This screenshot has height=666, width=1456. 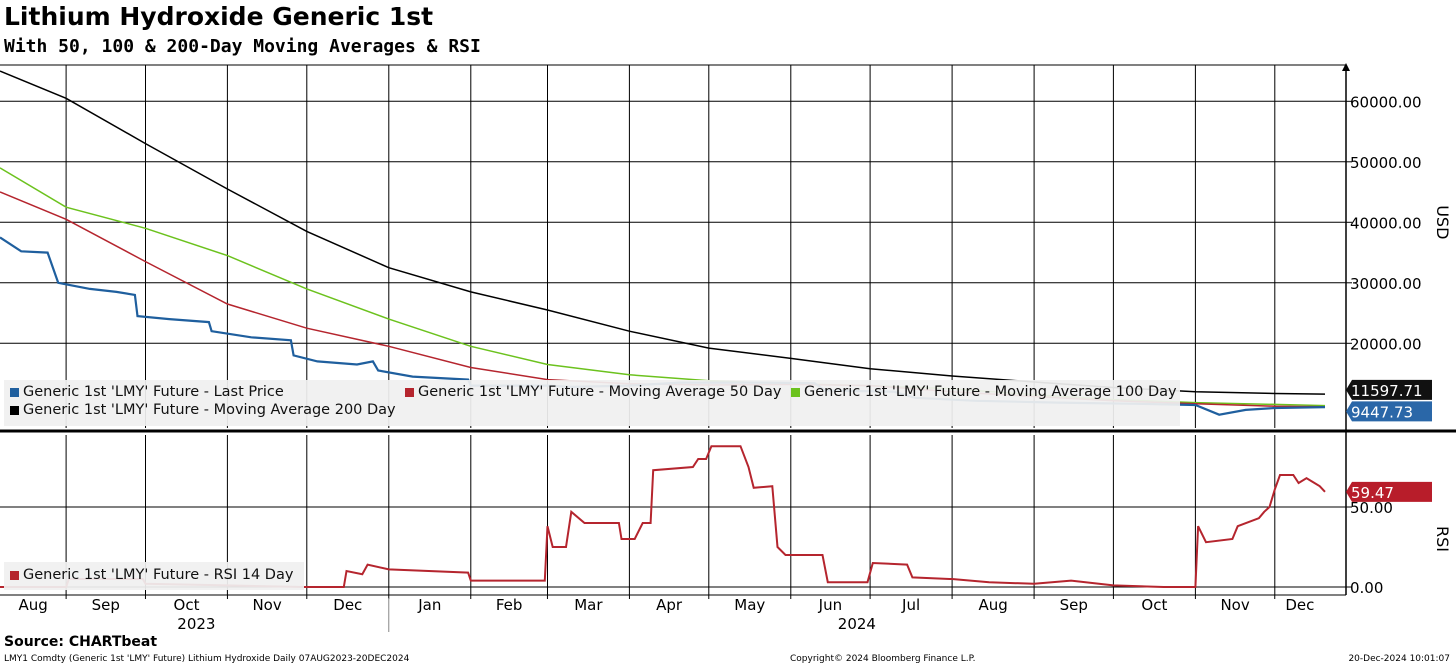 I want to click on y-tick-label-price: 60000.00, so click(x=1386, y=102).